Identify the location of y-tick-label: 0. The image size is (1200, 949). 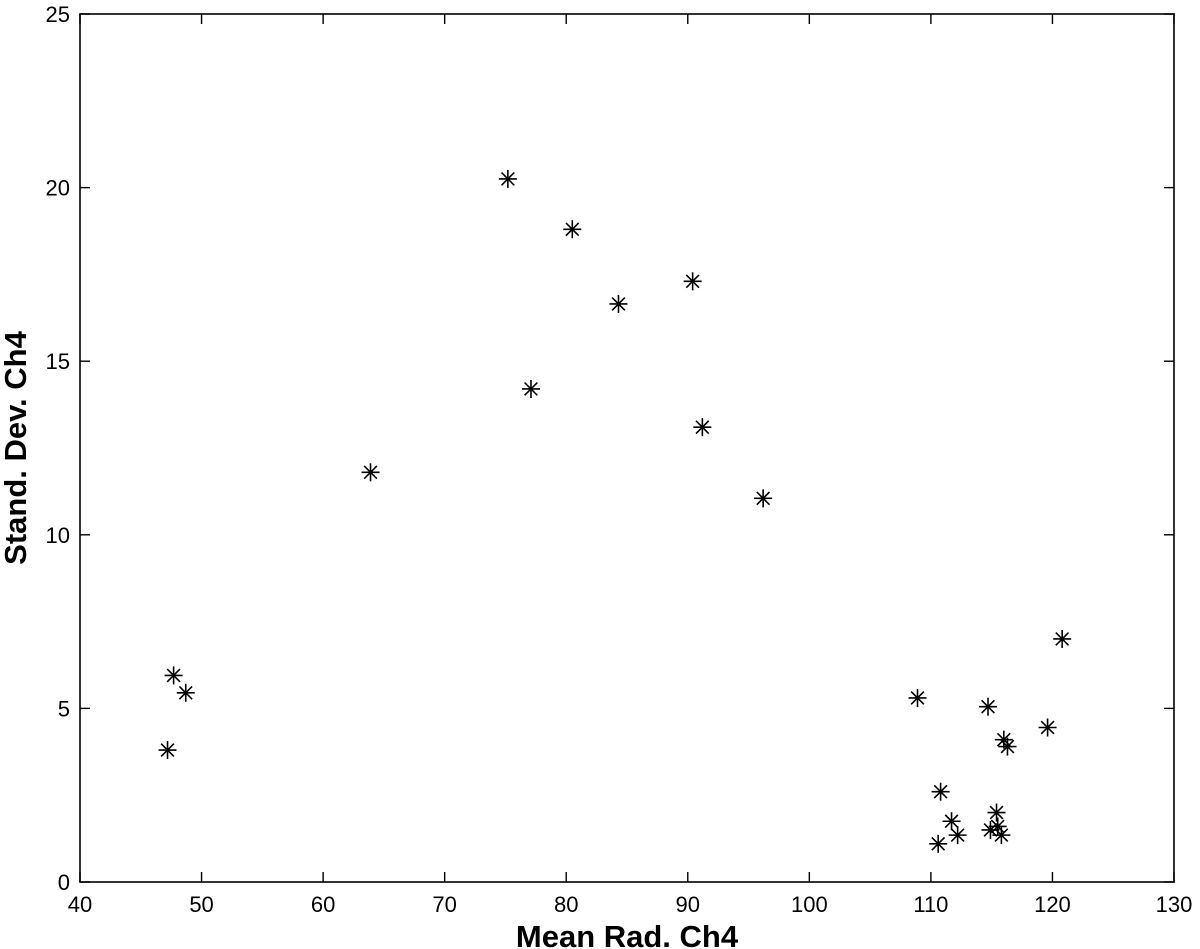
(64, 882).